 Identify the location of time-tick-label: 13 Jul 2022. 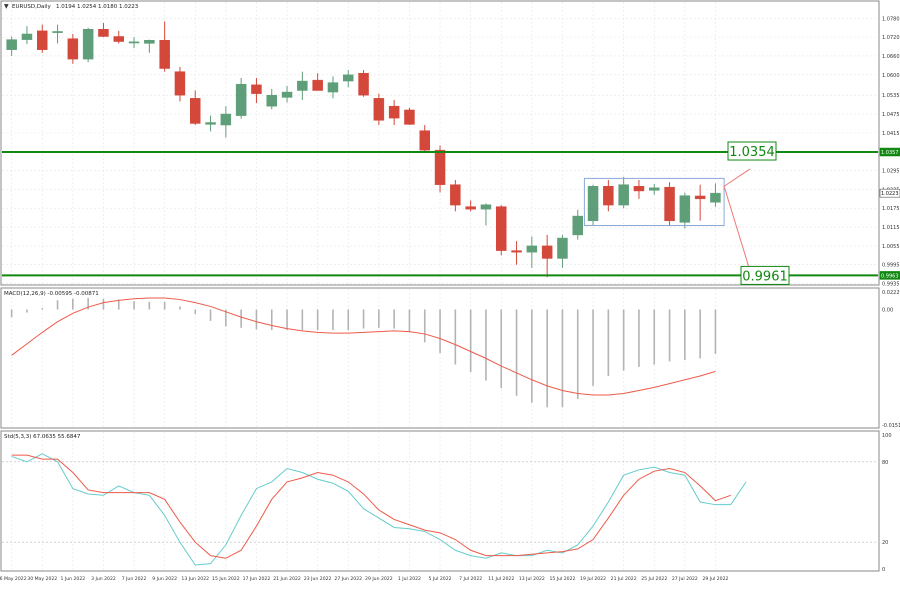
(532, 579).